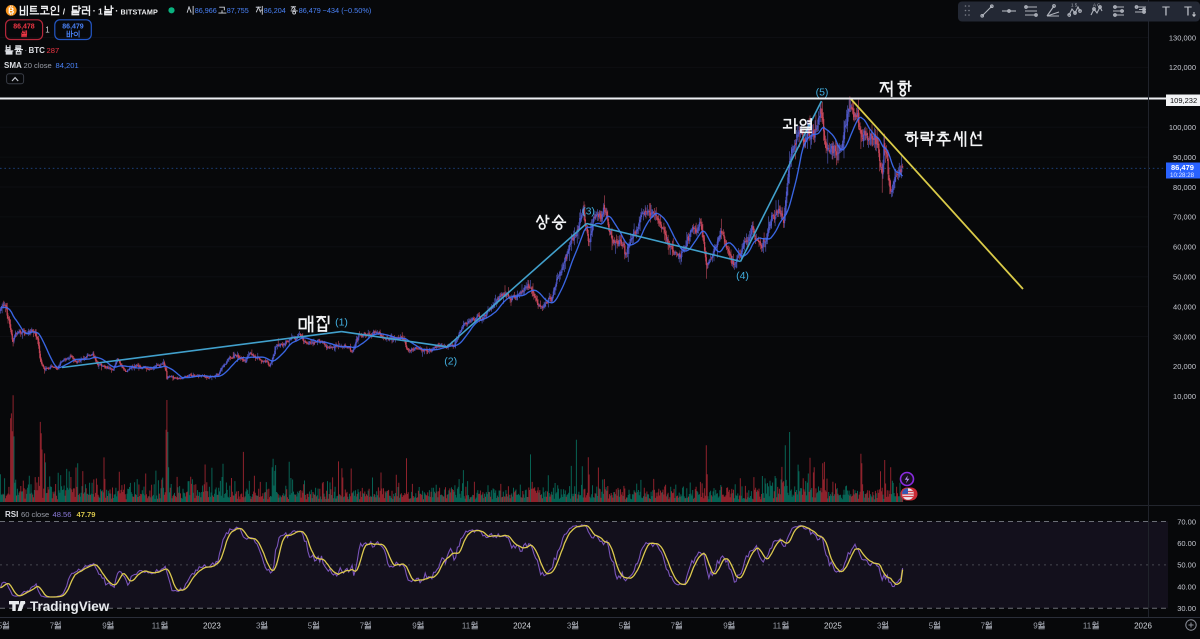 This screenshot has height=639, width=1200. Describe the element at coordinates (1186, 565) in the screenshot. I see `svg-text: 50.00` at that location.